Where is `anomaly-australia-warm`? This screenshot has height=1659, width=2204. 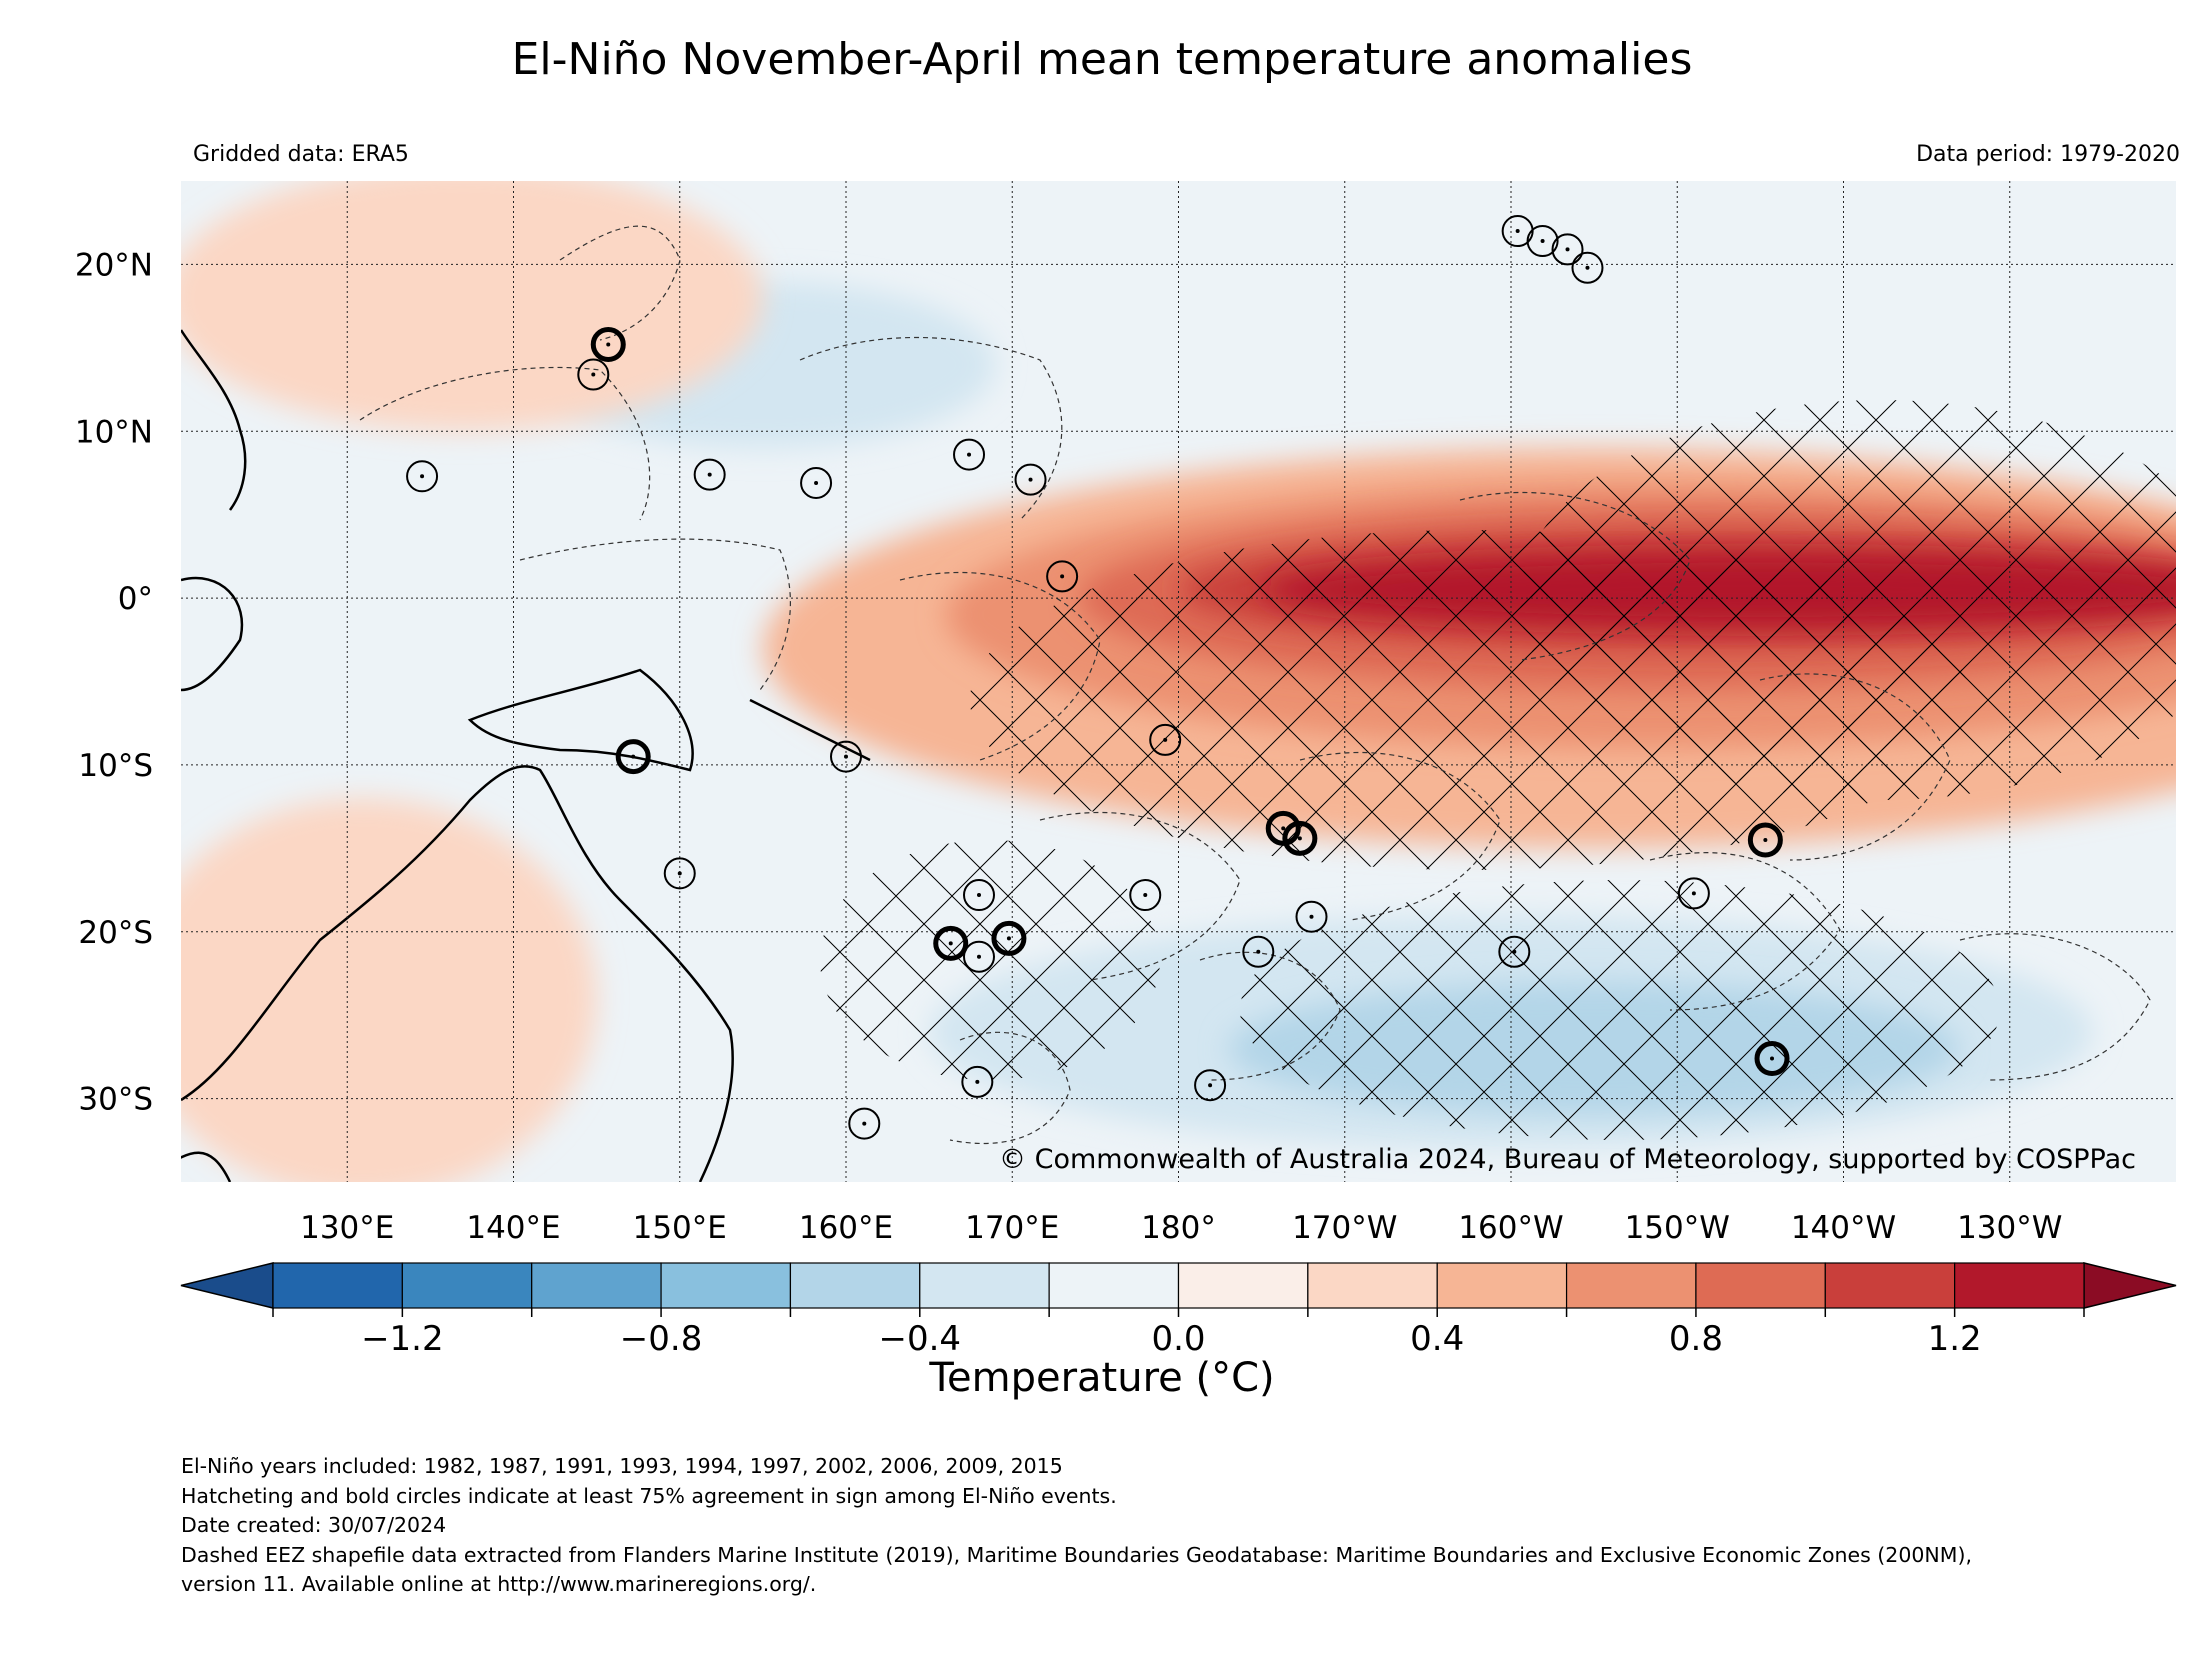
anomaly-australia-warm is located at coordinates (389, 990).